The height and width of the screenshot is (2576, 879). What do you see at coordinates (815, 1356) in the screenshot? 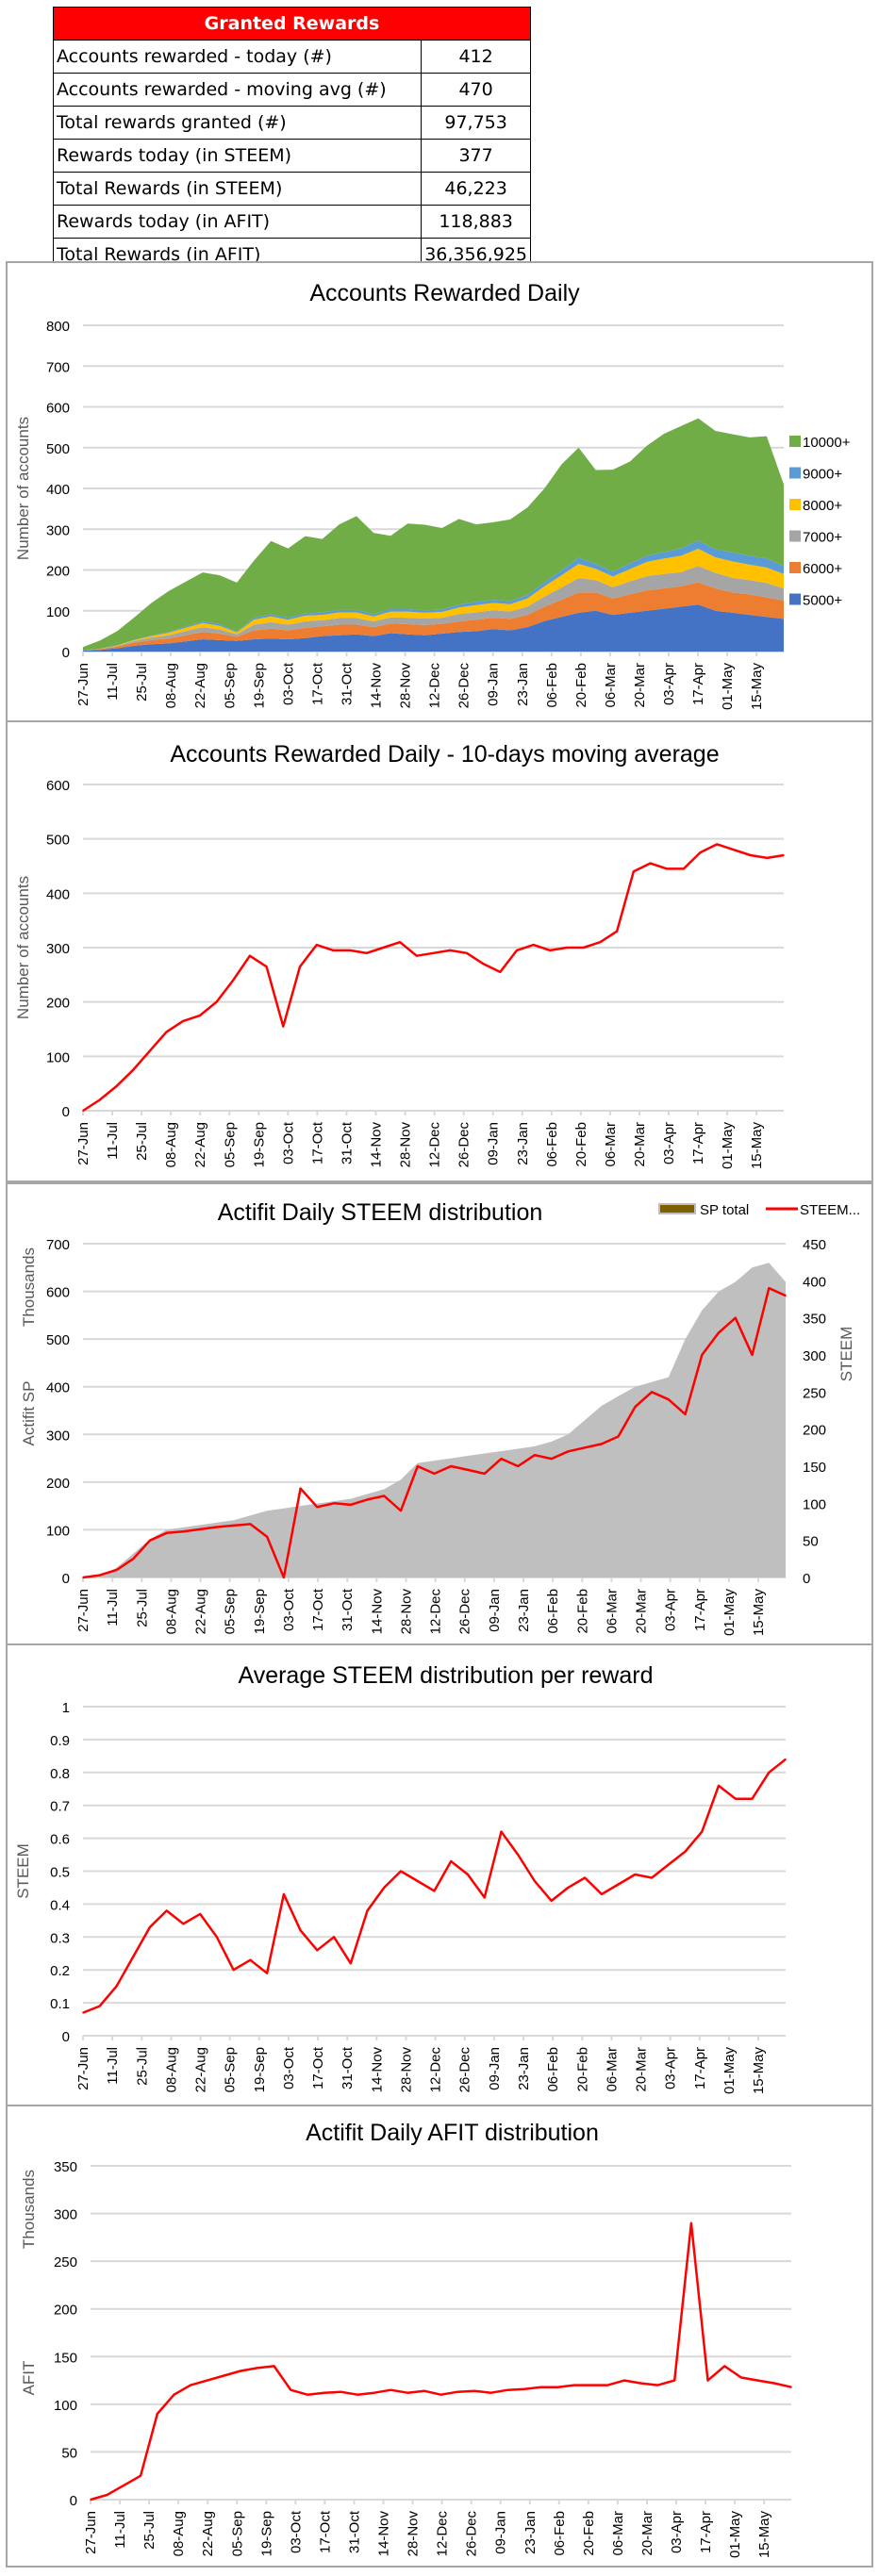
I see `y2-tick-label: 300` at bounding box center [815, 1356].